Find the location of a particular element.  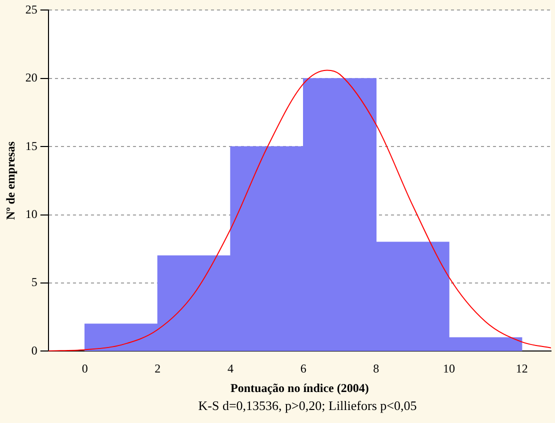

y-tick-label: 20 is located at coordinates (31, 77).